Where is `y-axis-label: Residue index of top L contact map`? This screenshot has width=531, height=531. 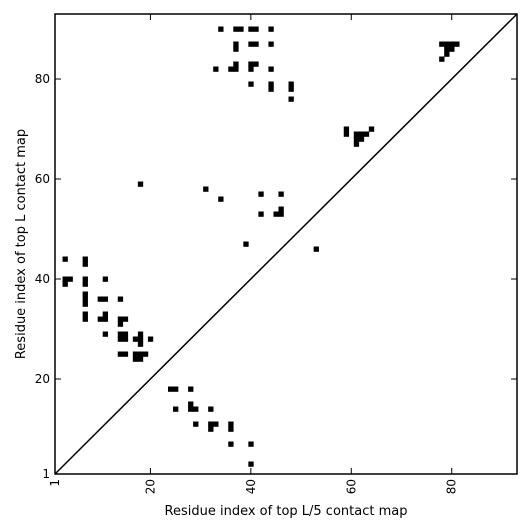 y-axis-label: Residue index of top L contact map is located at coordinates (21, 244).